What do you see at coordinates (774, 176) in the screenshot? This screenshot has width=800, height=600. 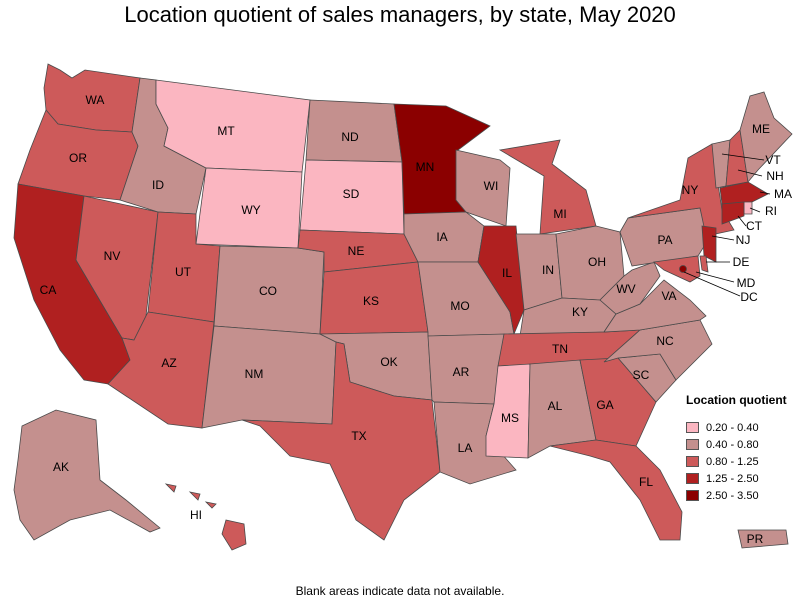 I see `state-label-nh: NH` at bounding box center [774, 176].